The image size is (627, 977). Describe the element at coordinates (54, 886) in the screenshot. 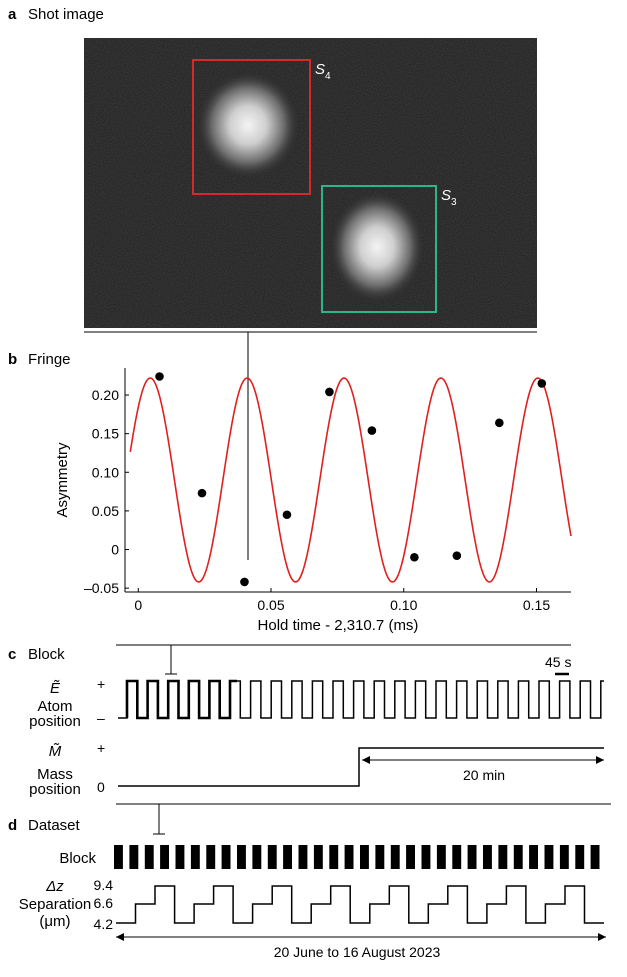

I see `delta-z-symbol: Δz` at that location.